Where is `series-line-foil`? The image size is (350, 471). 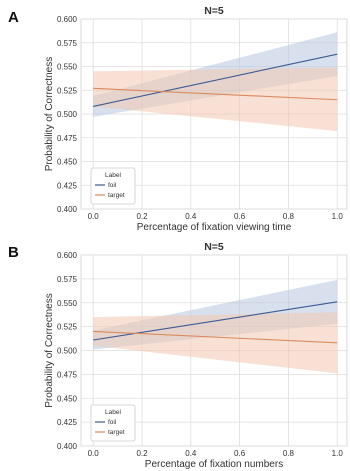 series-line-foil is located at coordinates (215, 80).